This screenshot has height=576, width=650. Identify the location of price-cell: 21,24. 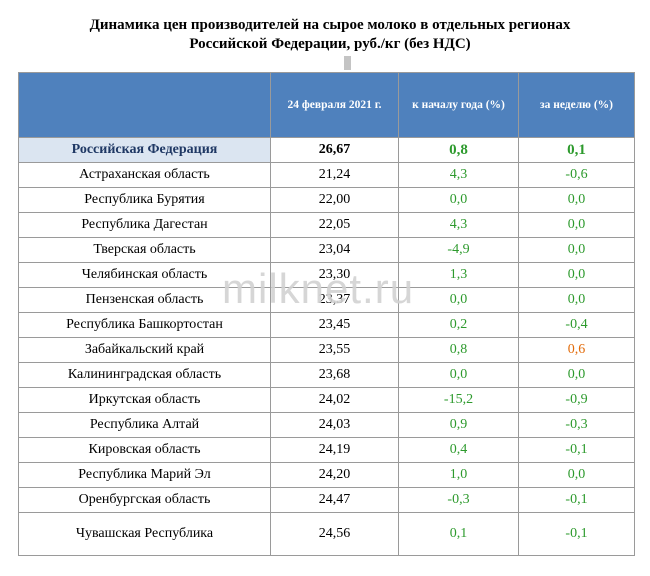
(334, 175).